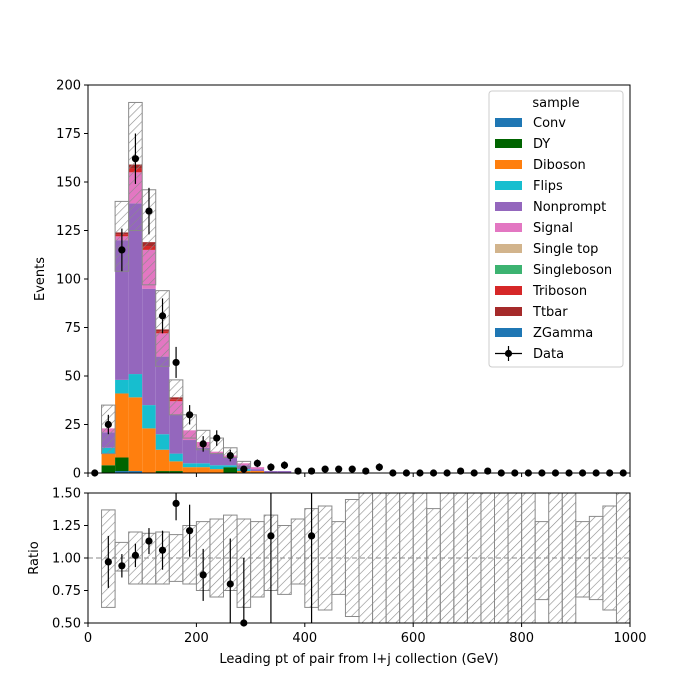  I want to click on bar-signal, so click(257, 468).